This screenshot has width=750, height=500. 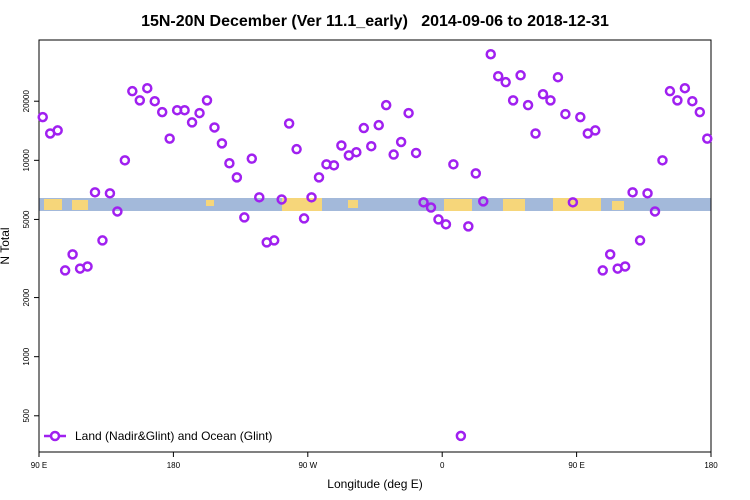 What do you see at coordinates (26, 101) in the screenshot?
I see `y-tick-label: 20000` at bounding box center [26, 101].